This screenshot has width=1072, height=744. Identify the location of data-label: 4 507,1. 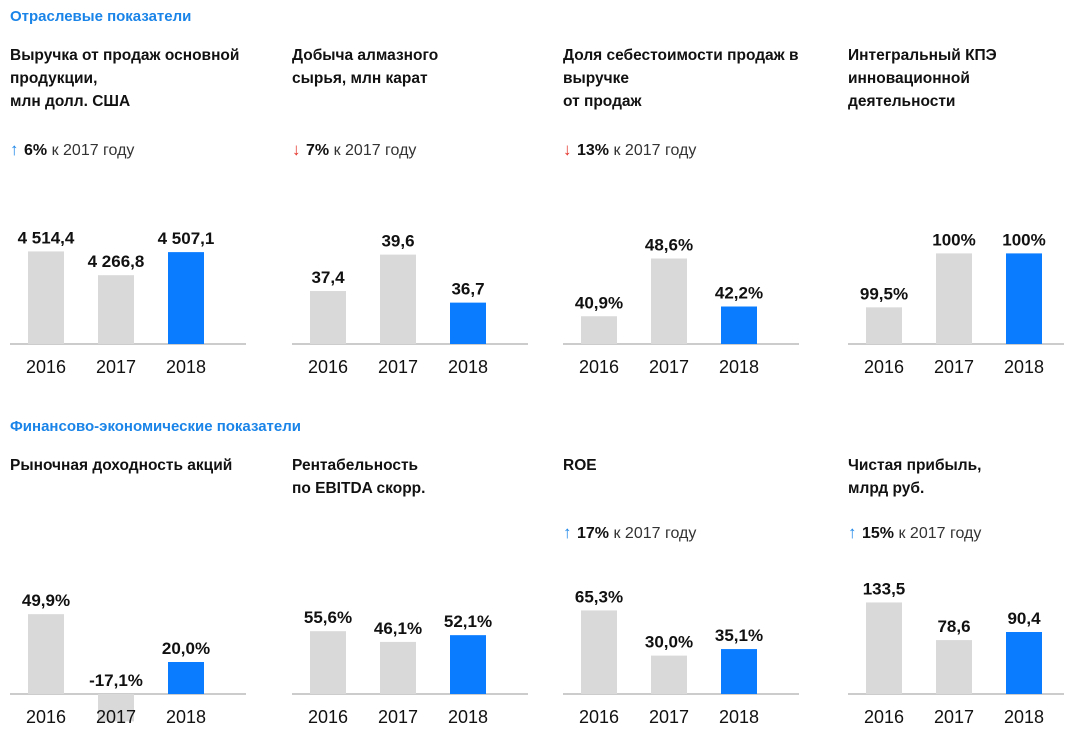
(186, 238).